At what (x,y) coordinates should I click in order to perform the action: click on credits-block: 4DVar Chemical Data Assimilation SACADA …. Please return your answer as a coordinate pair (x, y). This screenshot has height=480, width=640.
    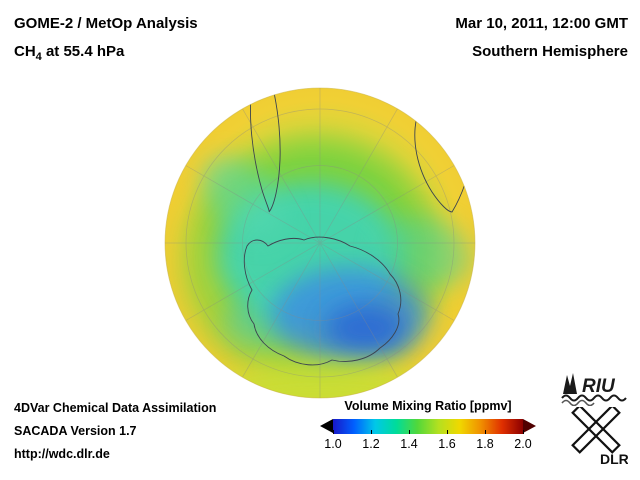
    Looking at the image, I should click on (115, 431).